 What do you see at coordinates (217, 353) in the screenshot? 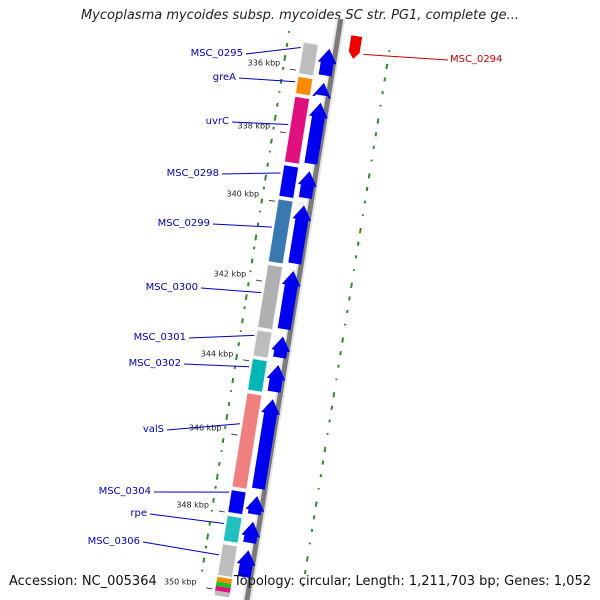
I see `tick-label: 344 kbp` at bounding box center [217, 353].